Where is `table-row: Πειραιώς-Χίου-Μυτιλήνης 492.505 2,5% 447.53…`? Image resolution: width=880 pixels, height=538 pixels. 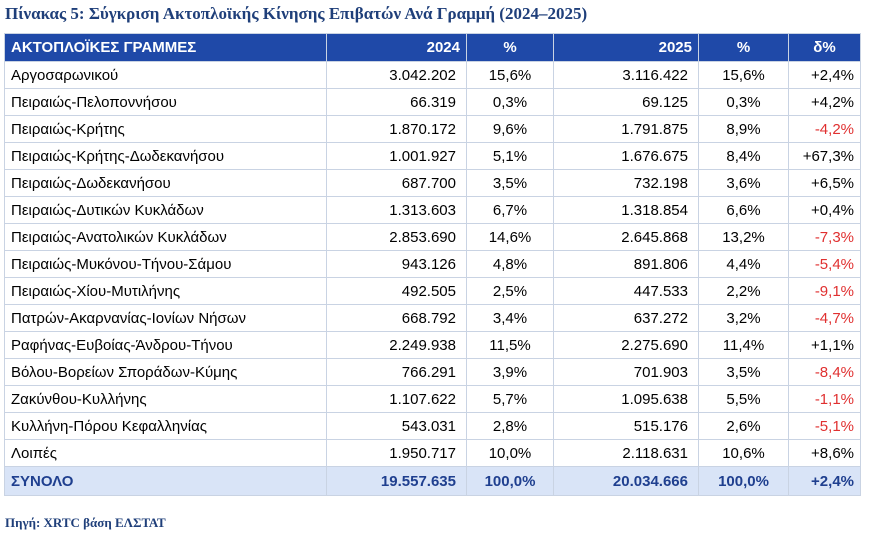
table-row: Πειραιώς-Χίου-Μυτιλήνης 492.505 2,5% 447.53… is located at coordinates (432, 291).